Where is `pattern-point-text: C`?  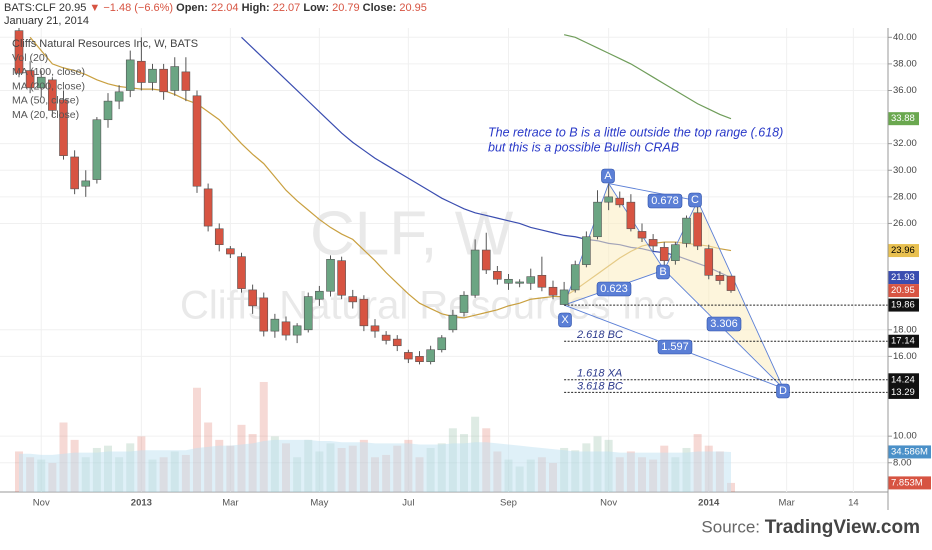
pattern-point-text: C is located at coordinates (695, 200).